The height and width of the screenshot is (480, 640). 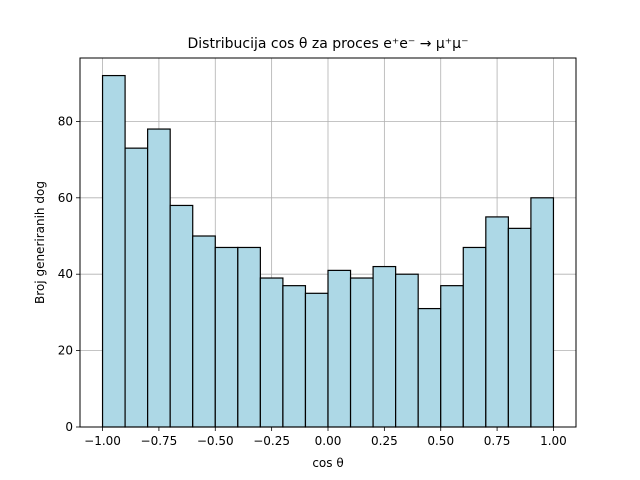 I want to click on x-axis-ticks: −1.00 −0.75 −0.50 −0.25 0.00 0.25 0.50 0.75 1.00, so click(x=325, y=437).